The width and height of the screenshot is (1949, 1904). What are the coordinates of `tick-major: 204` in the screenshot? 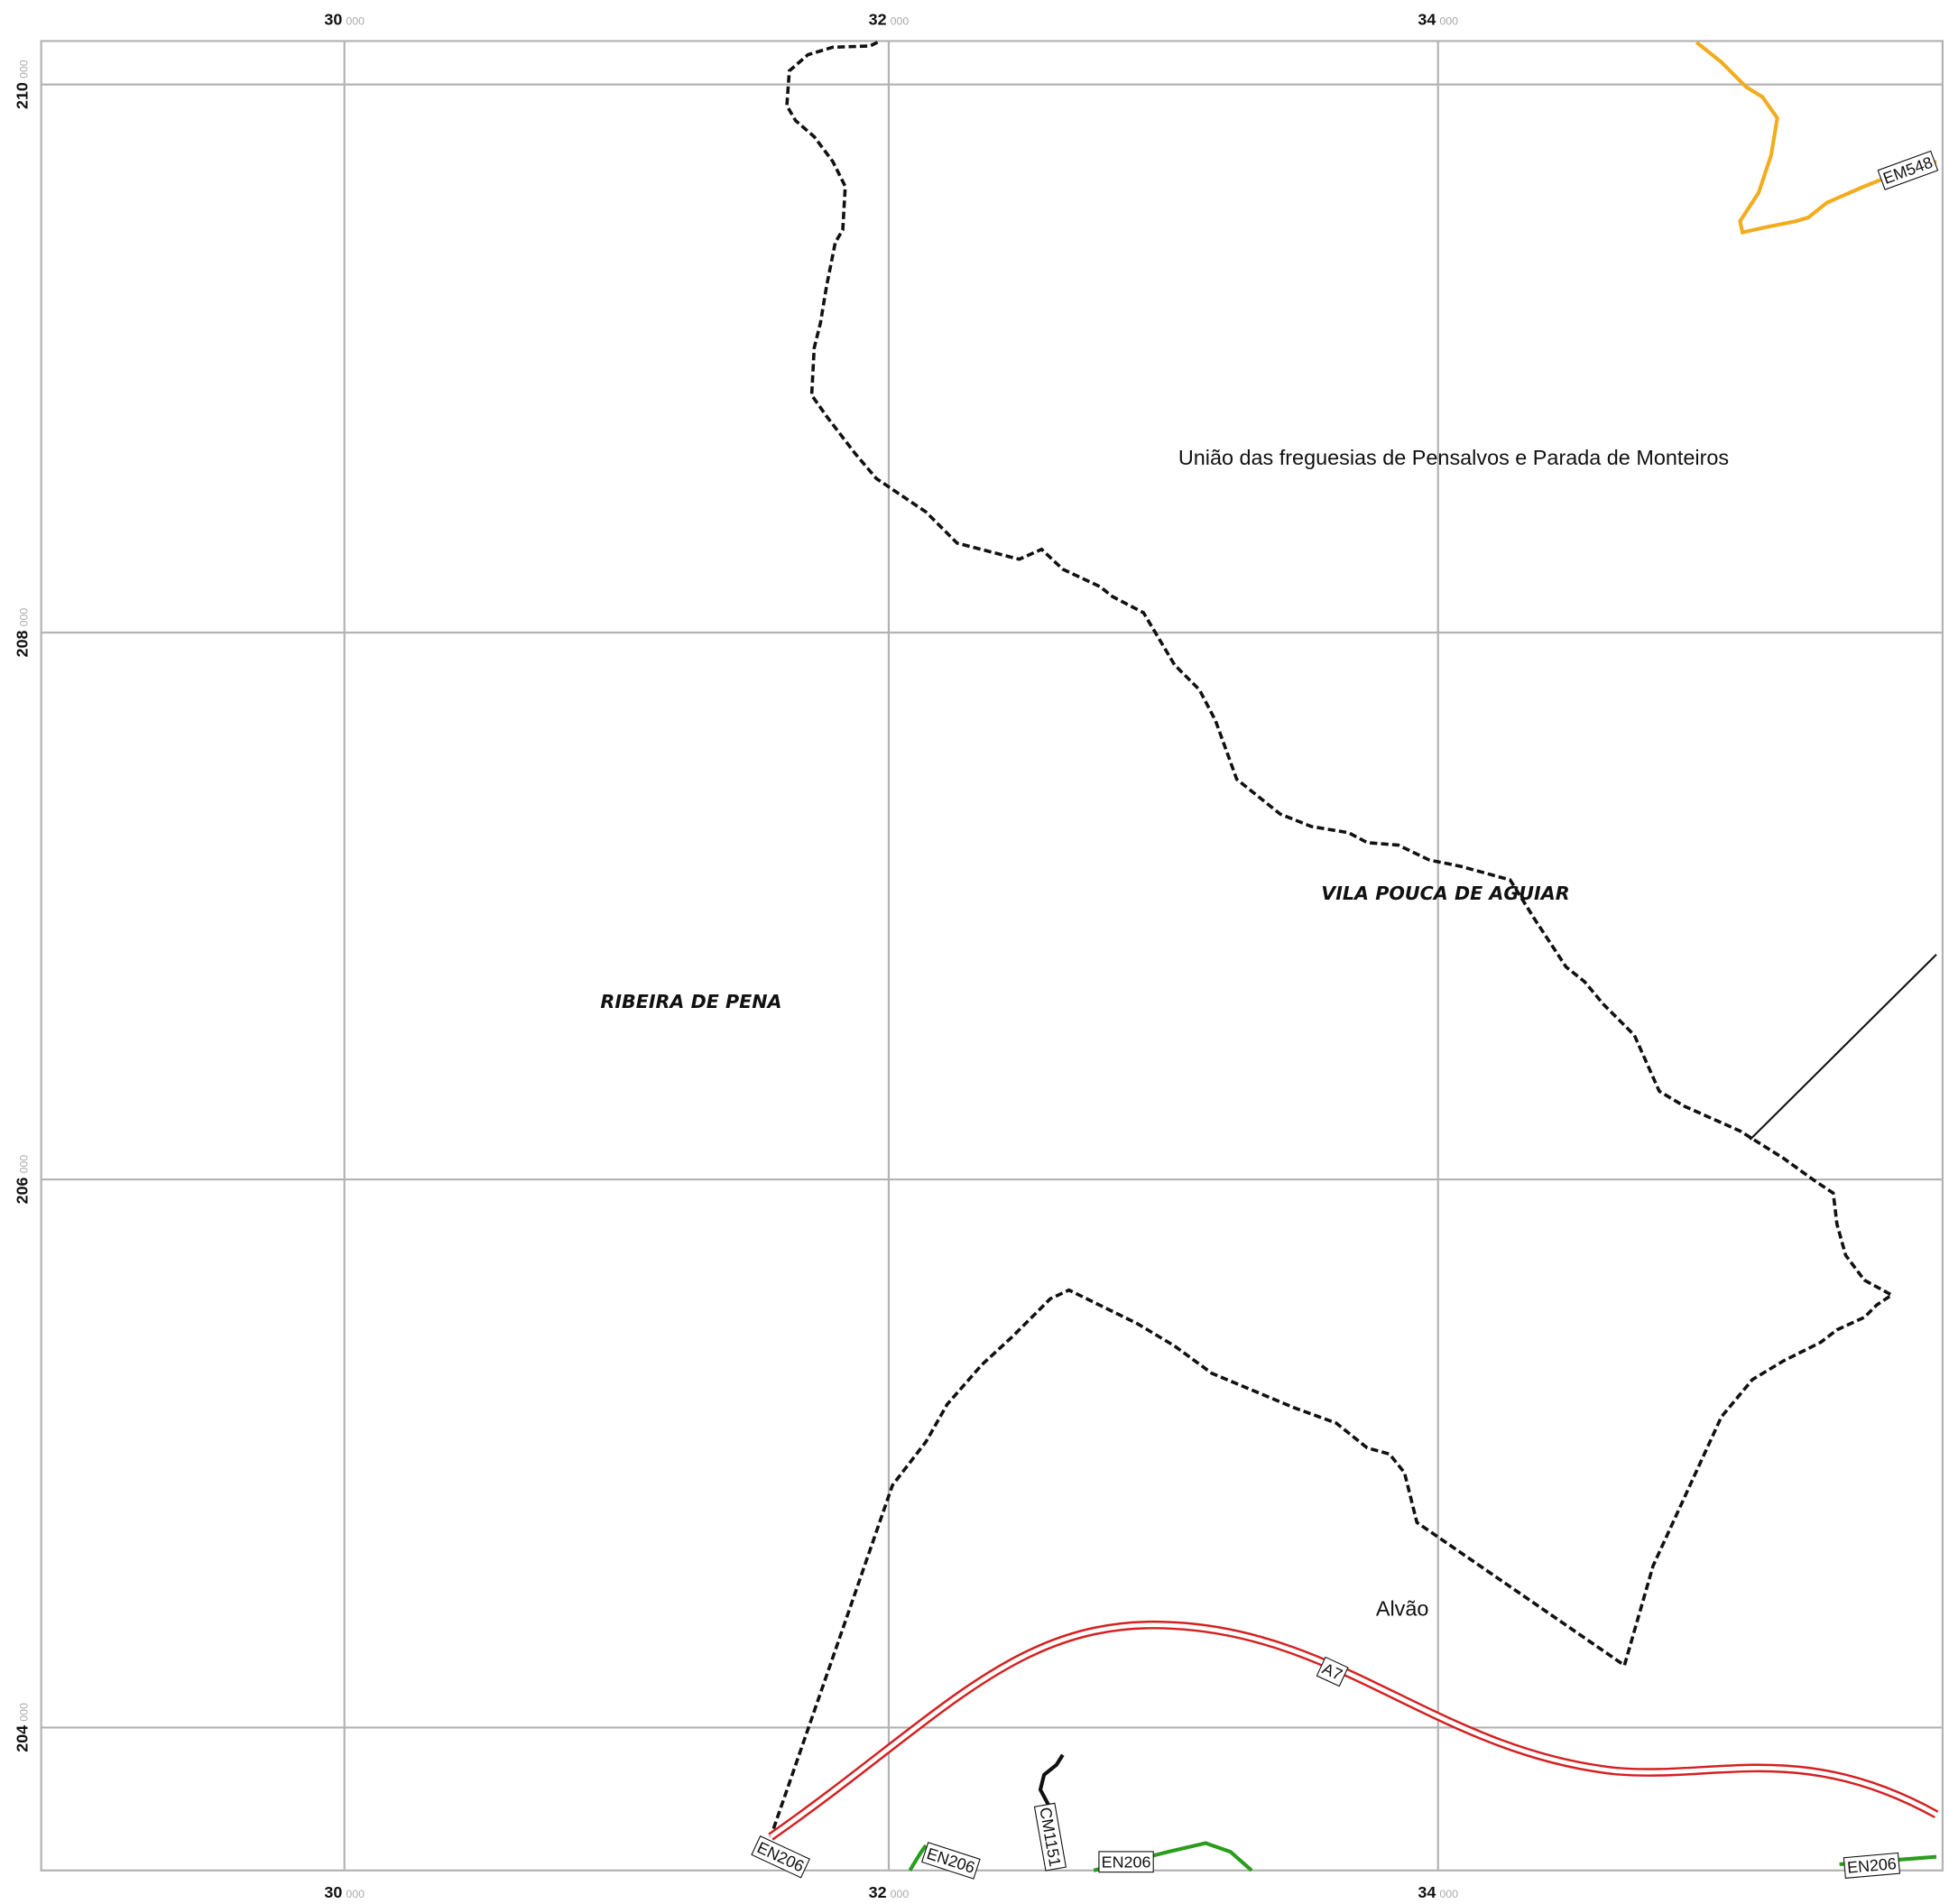 It's located at (23, 1738).